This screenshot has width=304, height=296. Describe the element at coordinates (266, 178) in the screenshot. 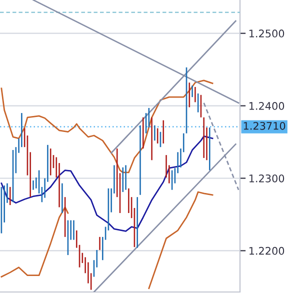

I see `y-tick-label: 1.2300` at that location.